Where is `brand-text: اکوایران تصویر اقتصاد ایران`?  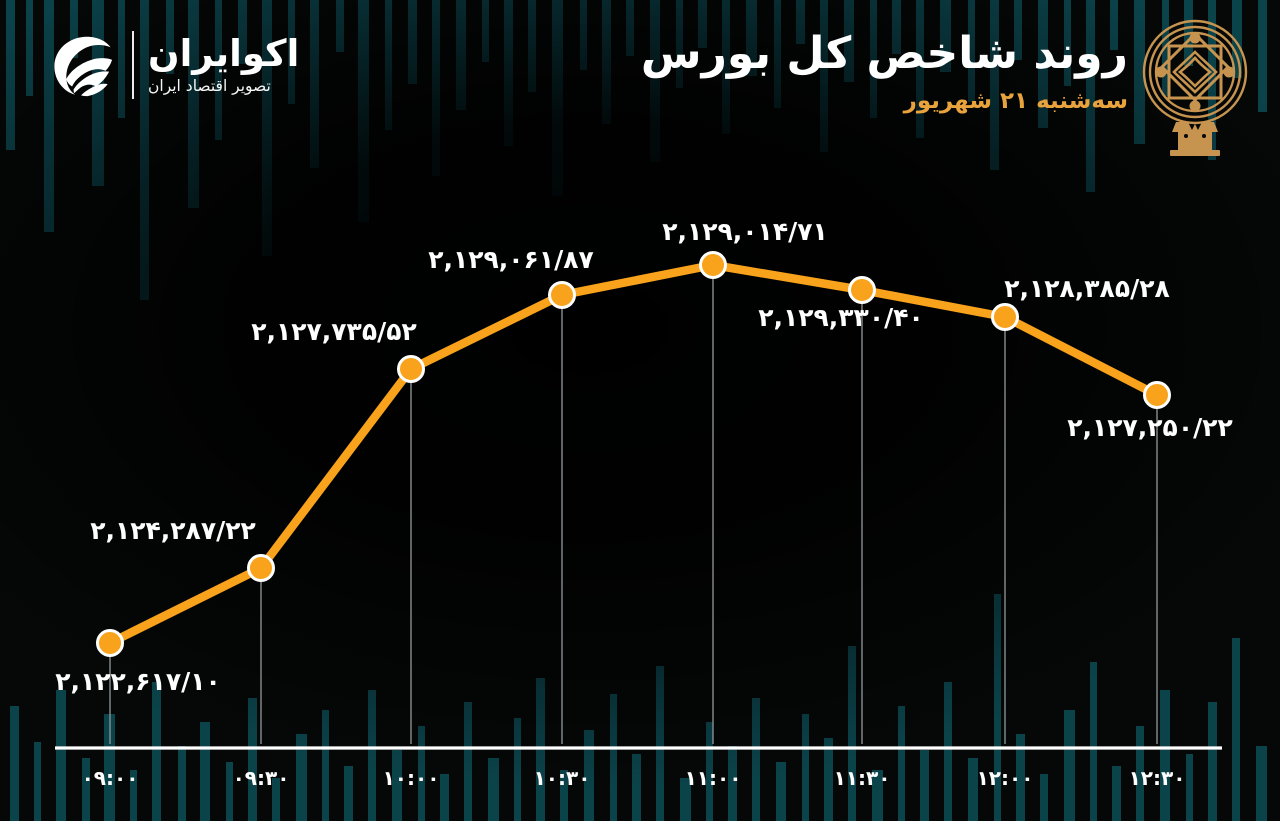 brand-text: اکوایران تصویر اقتصاد ایران is located at coordinates (224, 63).